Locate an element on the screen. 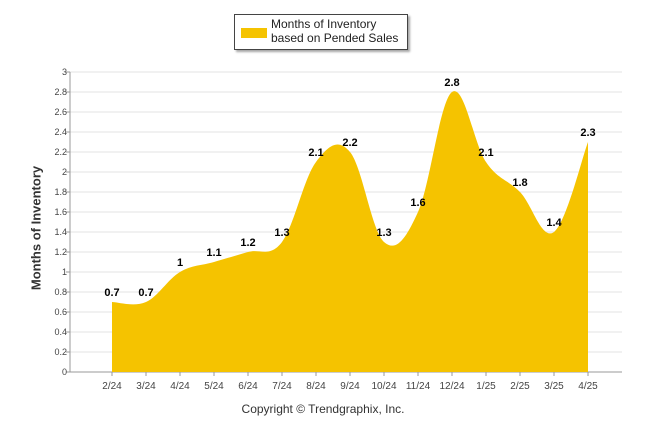 Image resolution: width=646 pixels, height=434 pixels. data-label: 1.4 is located at coordinates (554, 223).